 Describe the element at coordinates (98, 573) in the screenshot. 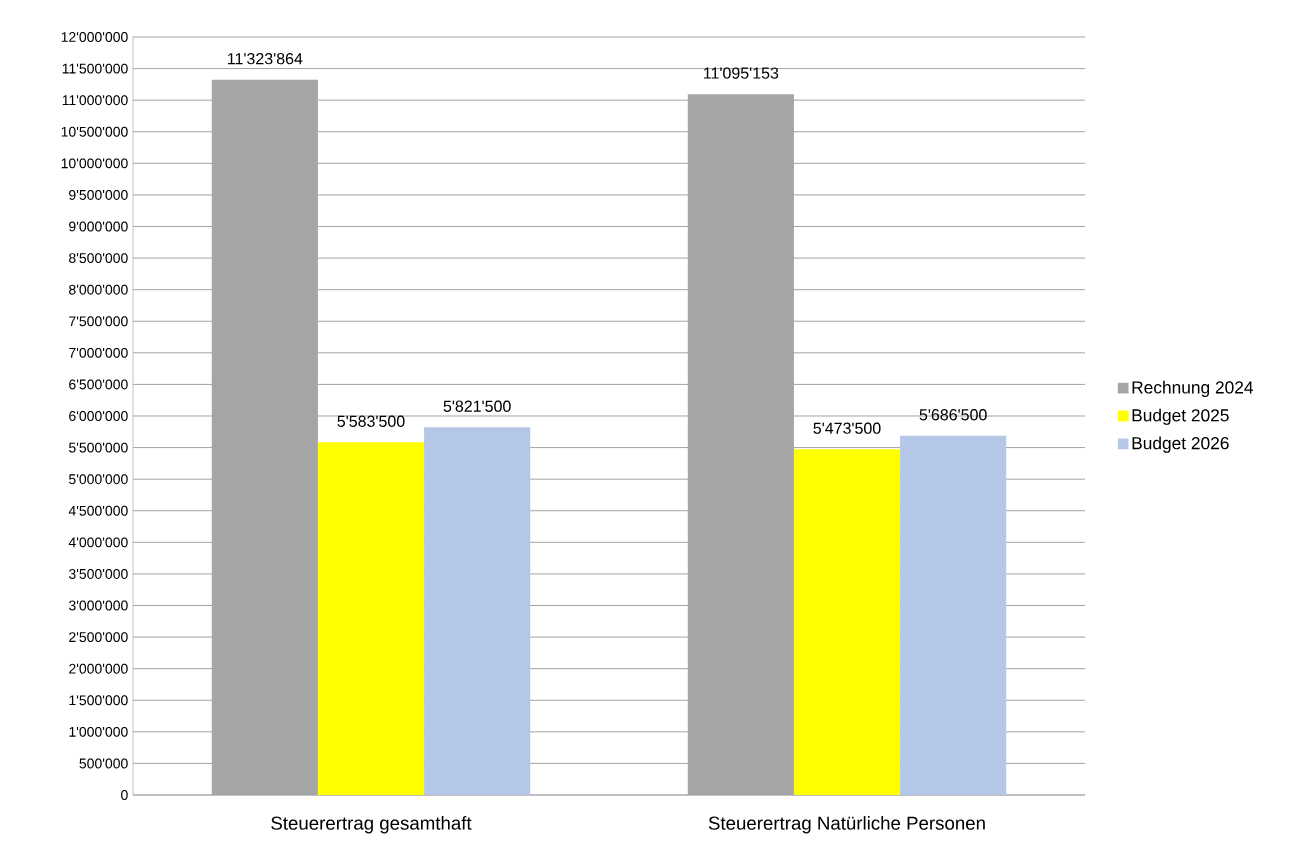

I see `y-tick-label: 3'500'000` at that location.